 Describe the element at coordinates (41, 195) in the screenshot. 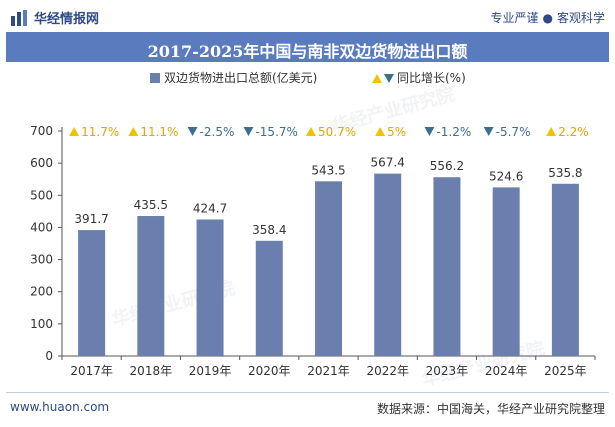

I see `y-tick-label: 500` at that location.